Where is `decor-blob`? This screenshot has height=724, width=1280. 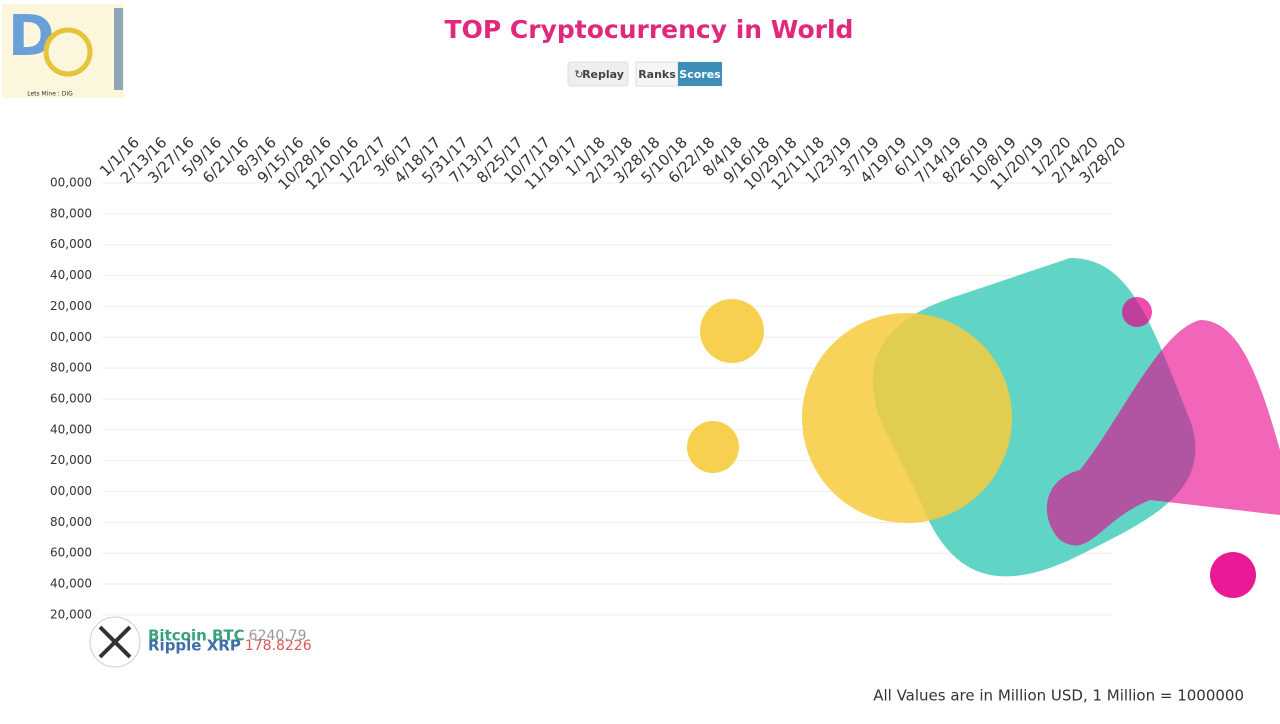
decor-blob is located at coordinates (1163, 433).